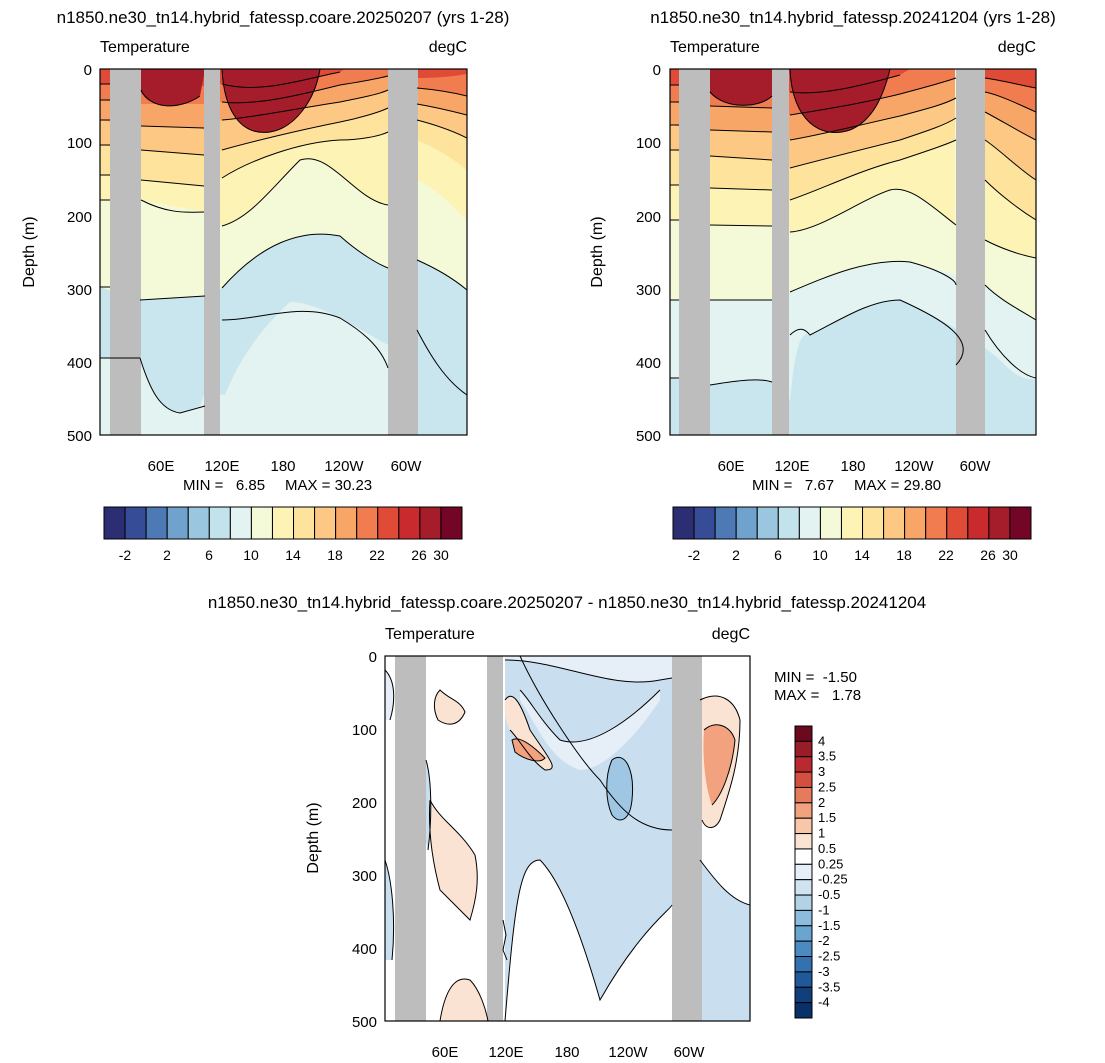 The height and width of the screenshot is (1063, 1105). I want to click on colorbar-label: 2.5, so click(827, 786).